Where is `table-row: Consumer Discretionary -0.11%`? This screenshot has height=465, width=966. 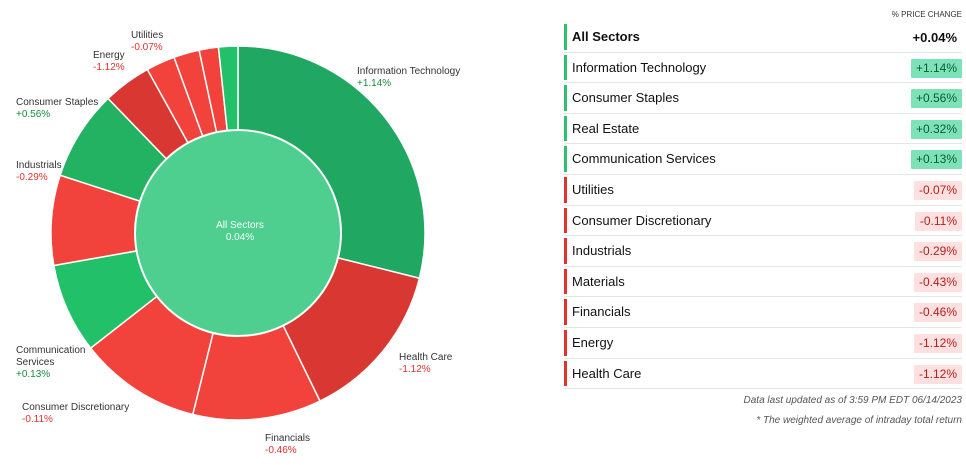
table-row: Consumer Discretionary -0.11% is located at coordinates (763, 221).